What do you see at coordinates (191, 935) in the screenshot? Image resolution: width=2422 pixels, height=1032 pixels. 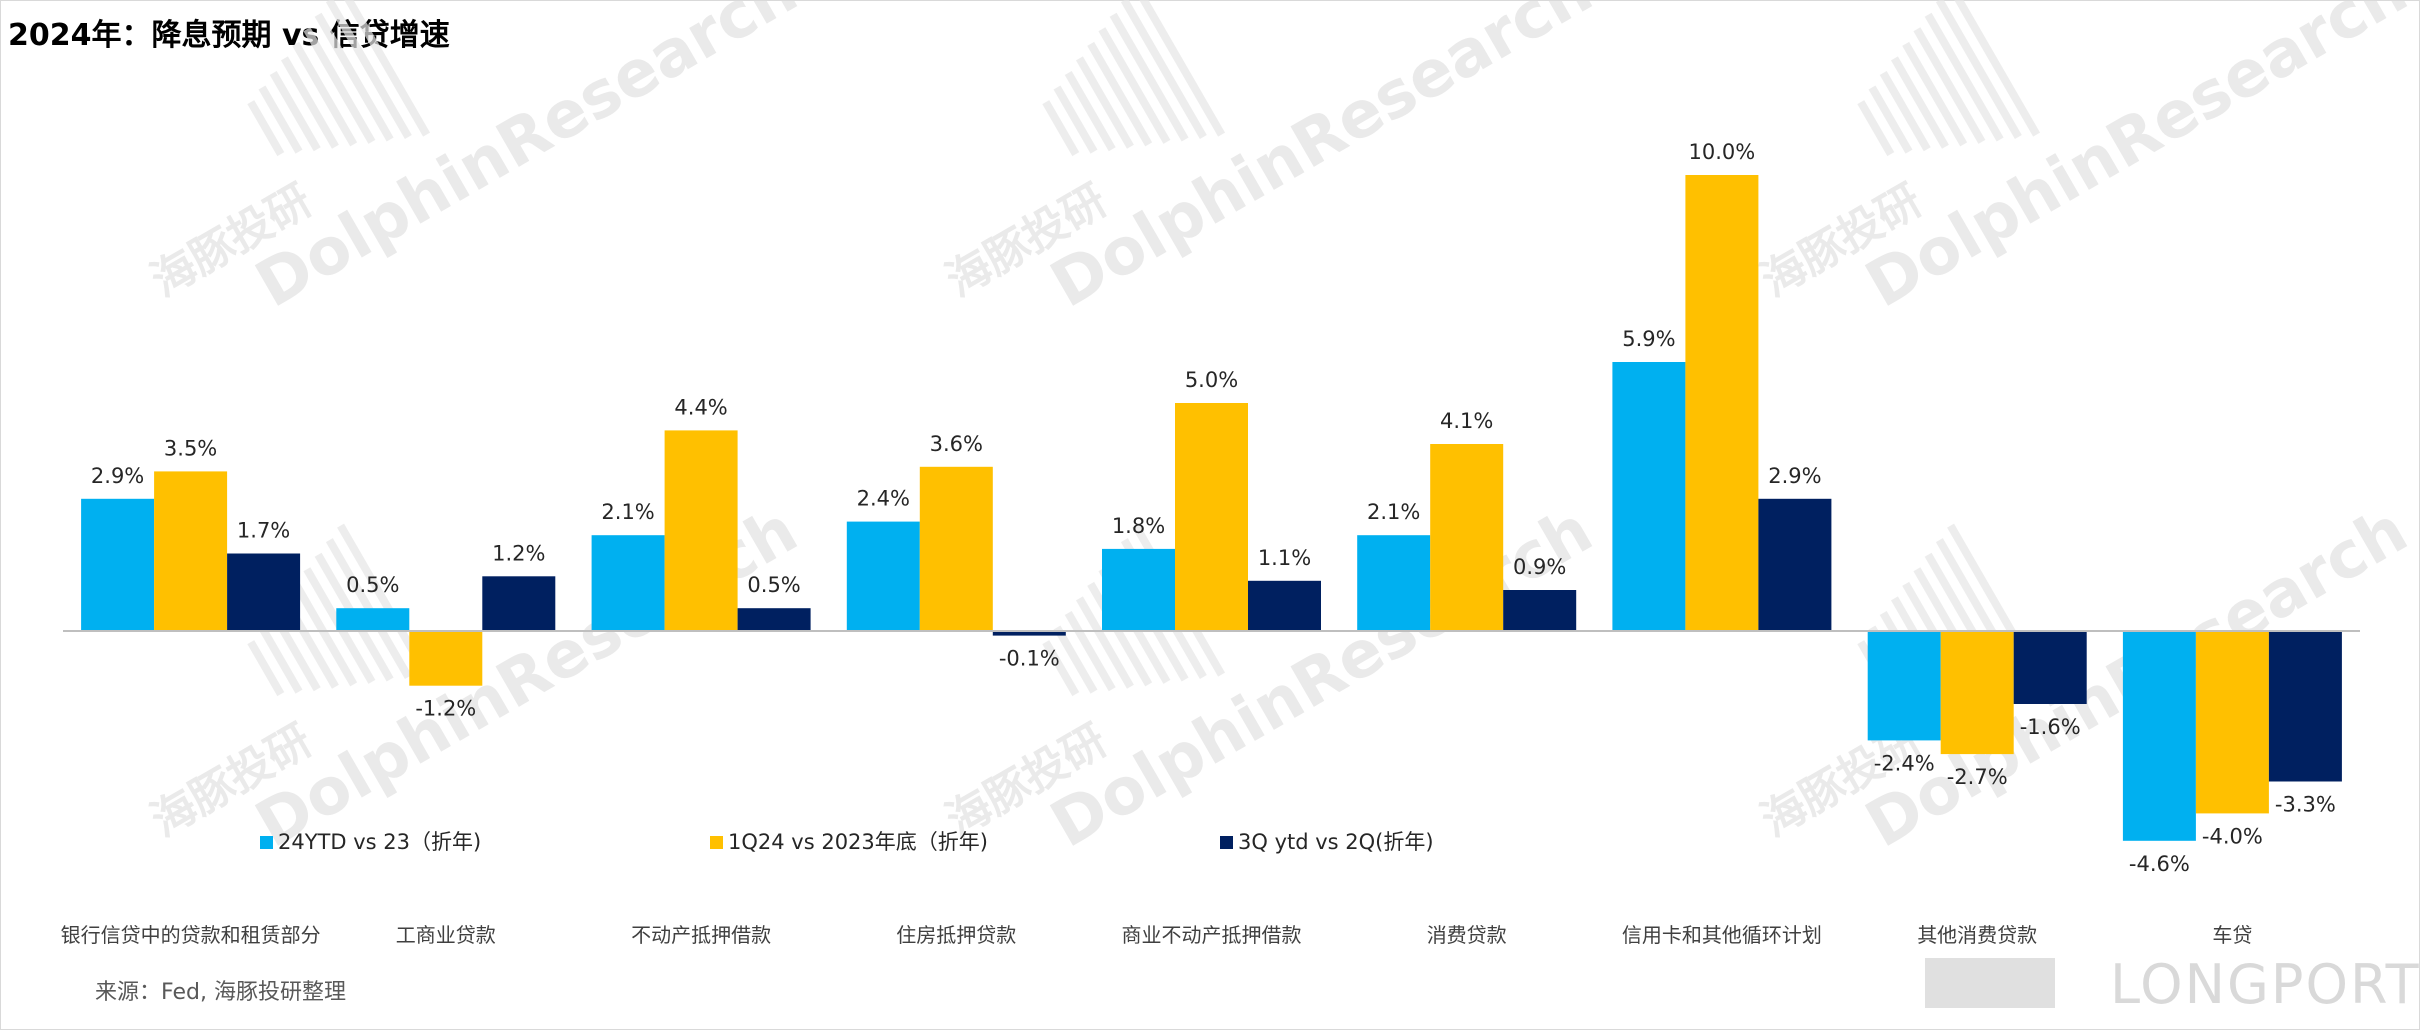 I see `category-label: 银行信贷中的贷款和租赁部分` at bounding box center [191, 935].